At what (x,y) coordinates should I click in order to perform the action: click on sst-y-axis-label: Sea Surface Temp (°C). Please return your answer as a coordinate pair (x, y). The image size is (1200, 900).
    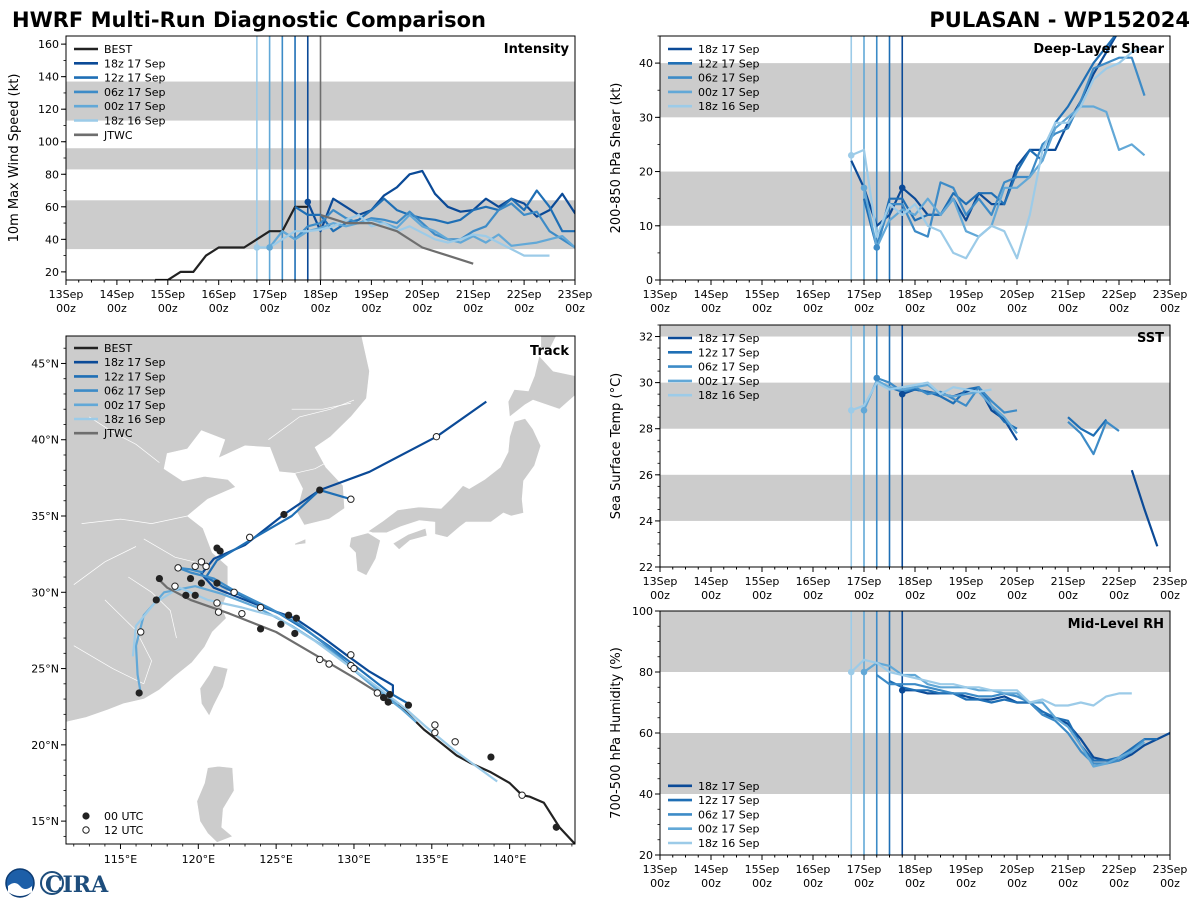
    Looking at the image, I should click on (616, 446).